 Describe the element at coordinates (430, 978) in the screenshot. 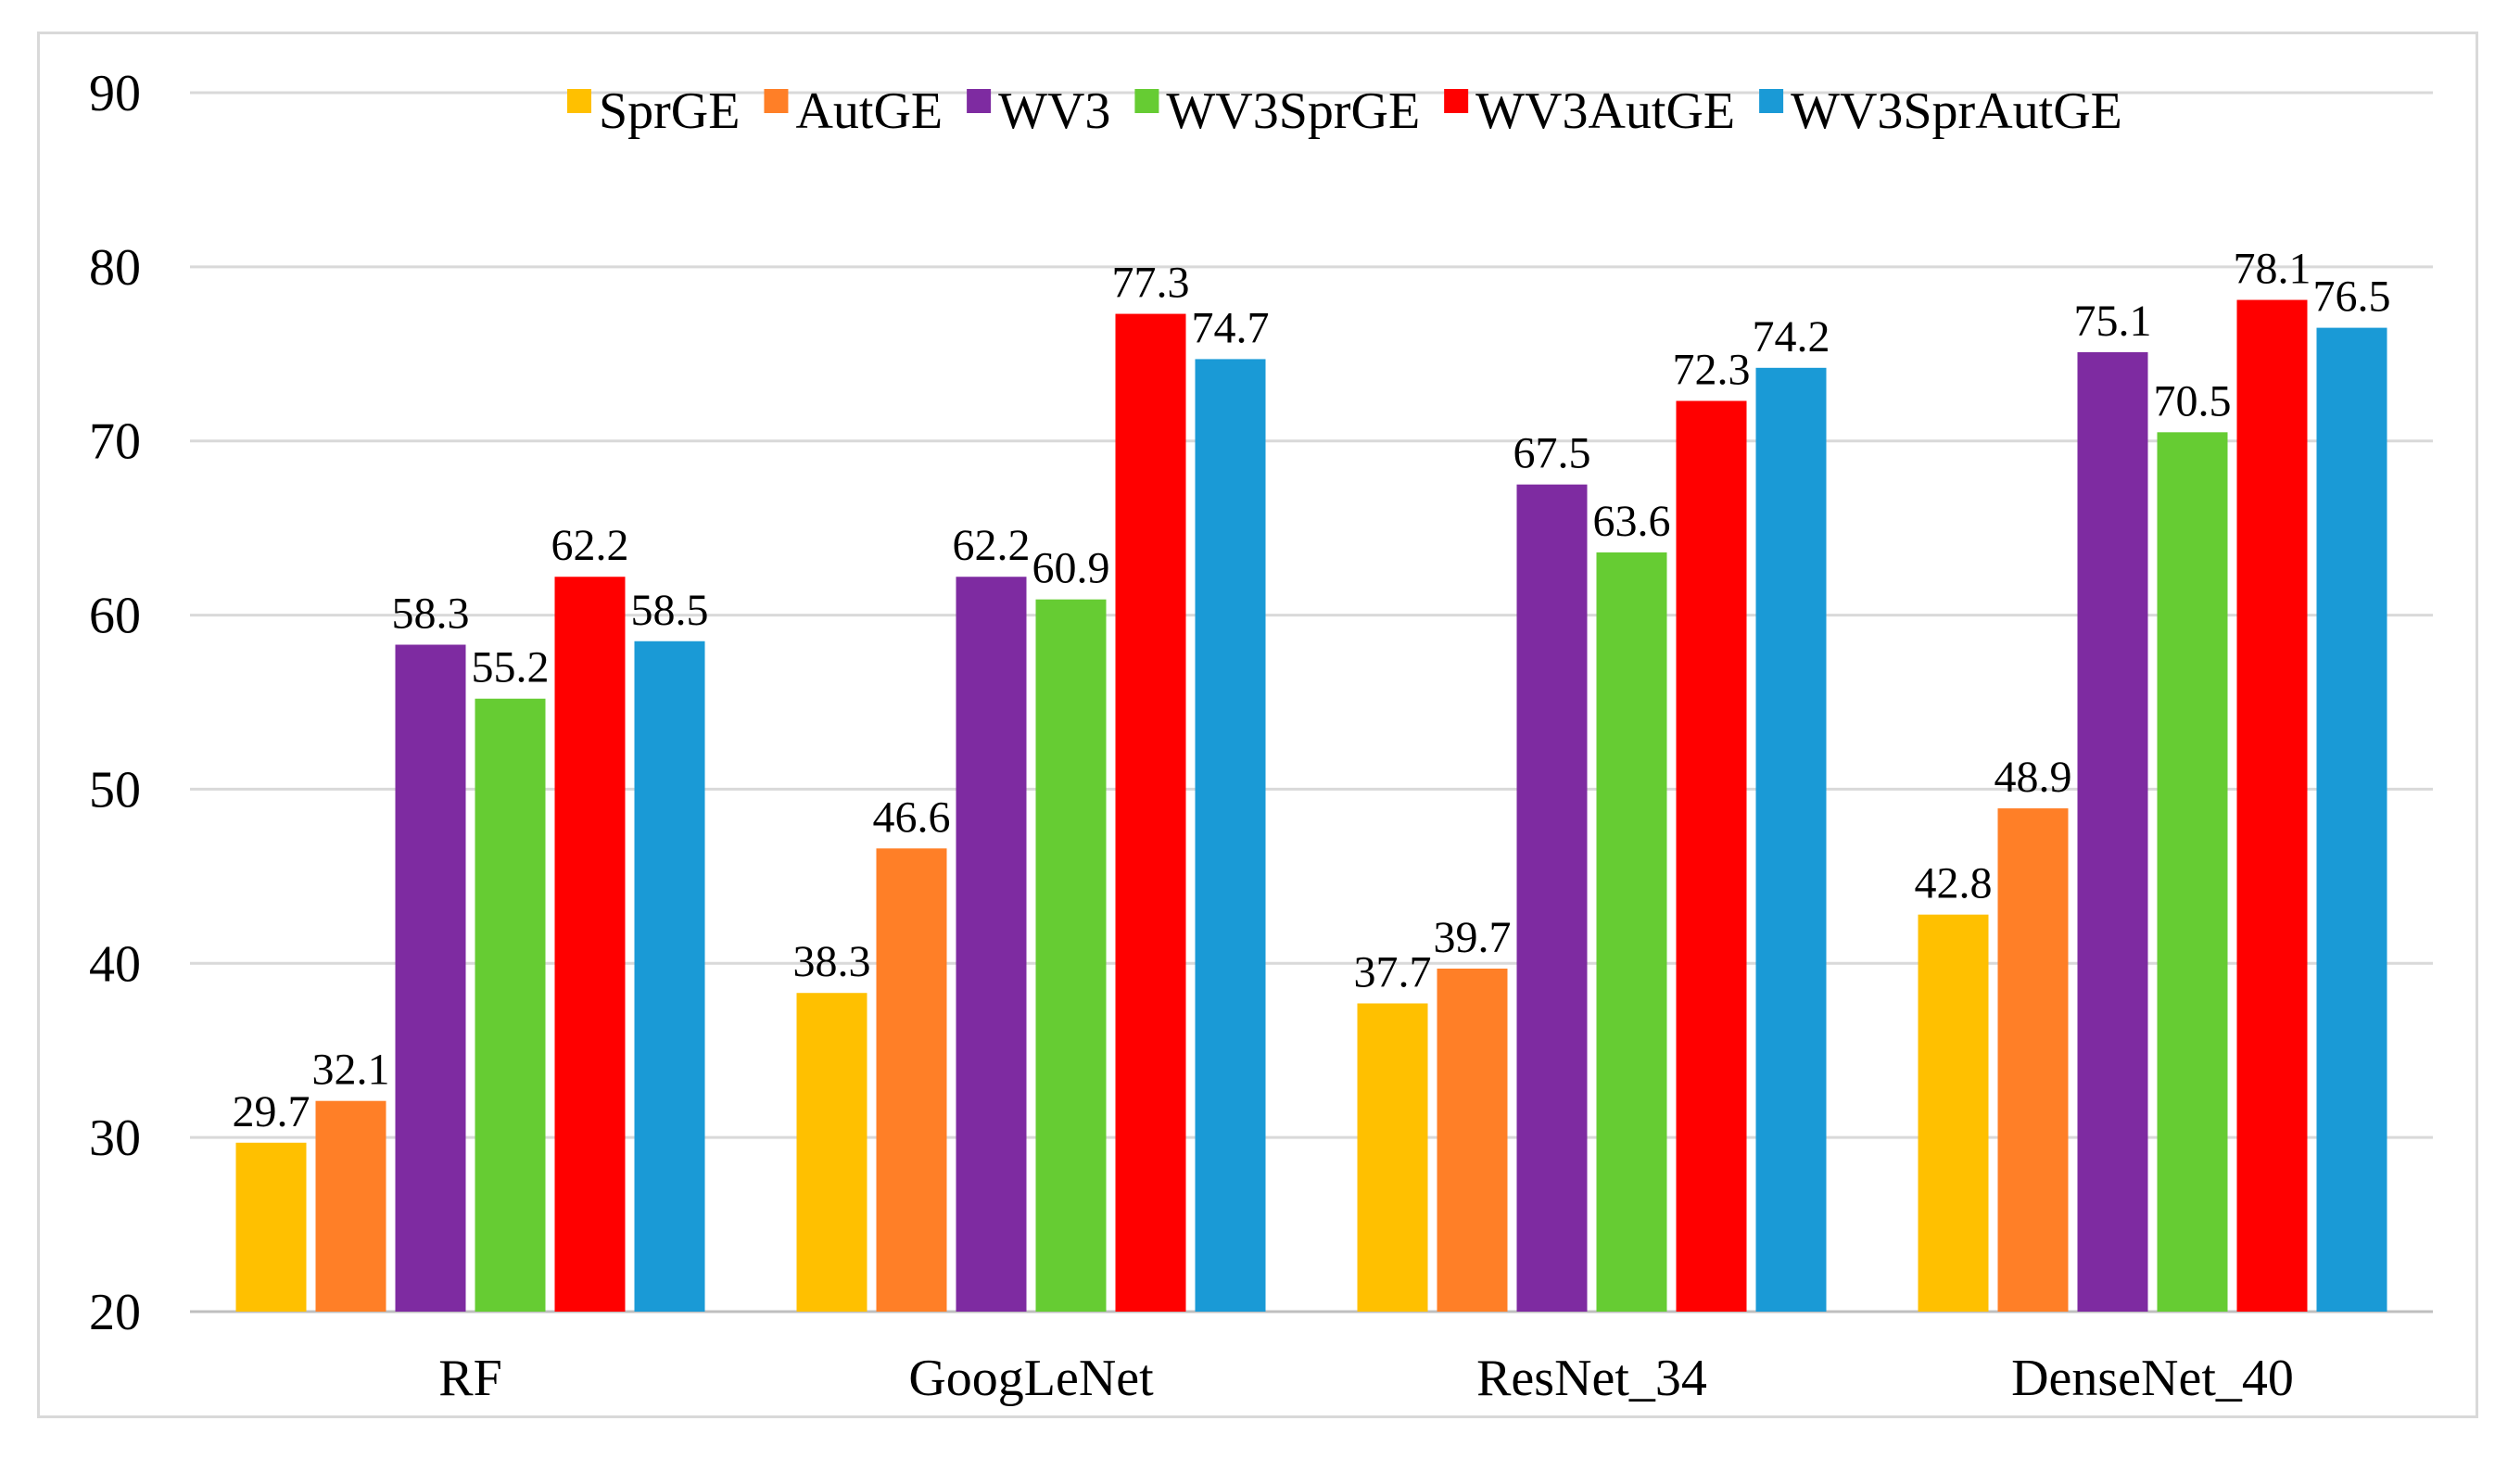

I see `bar-wv3-rf` at that location.